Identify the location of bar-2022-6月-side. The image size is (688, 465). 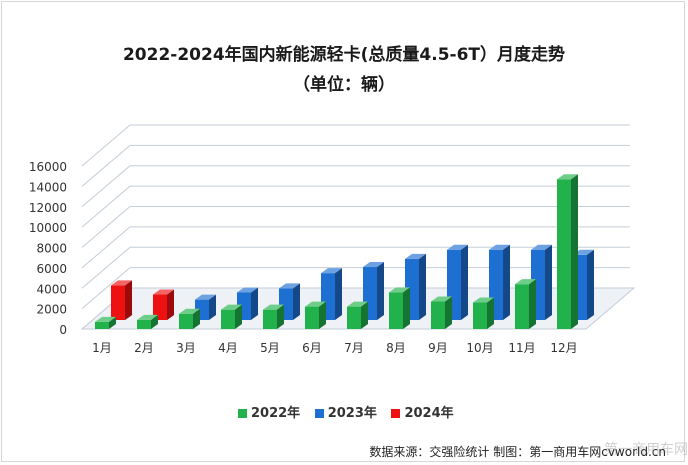
(322, 315).